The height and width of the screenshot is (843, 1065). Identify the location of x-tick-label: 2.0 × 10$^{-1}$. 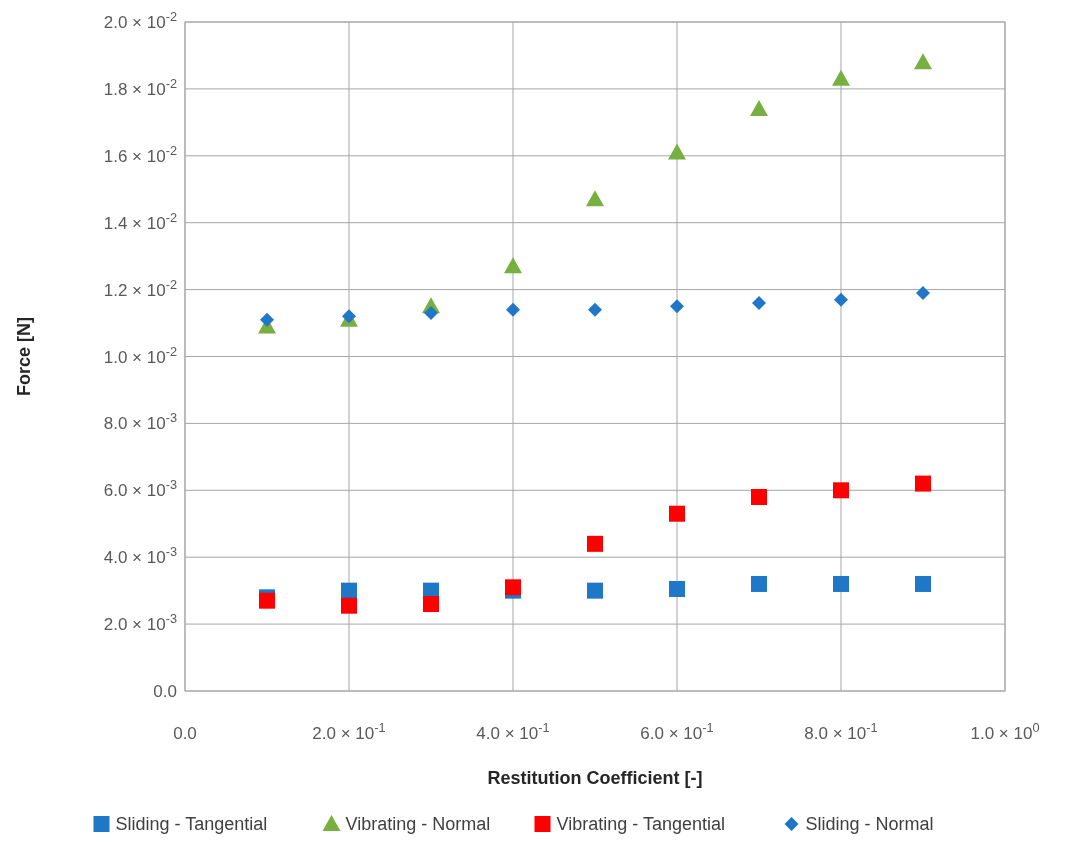
(349, 731).